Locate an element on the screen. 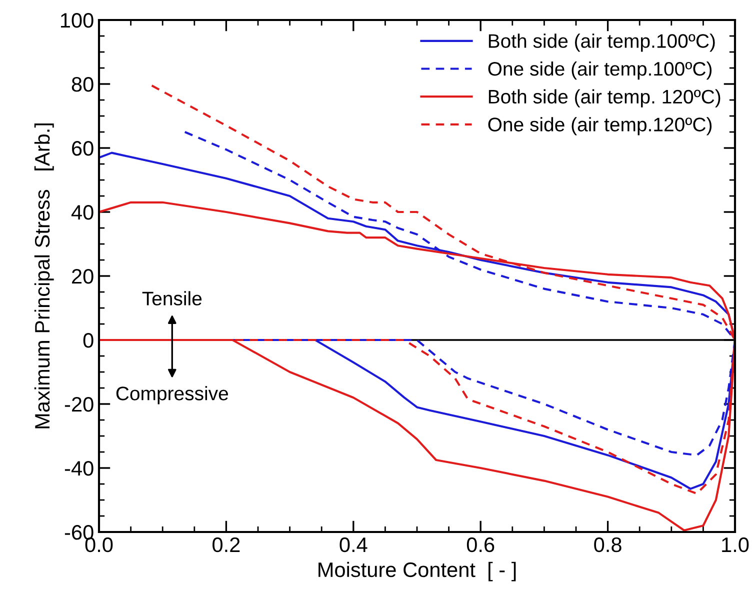 Image resolution: width=752 pixels, height=606 pixels. y-tick-label: -20 is located at coordinates (79, 404).